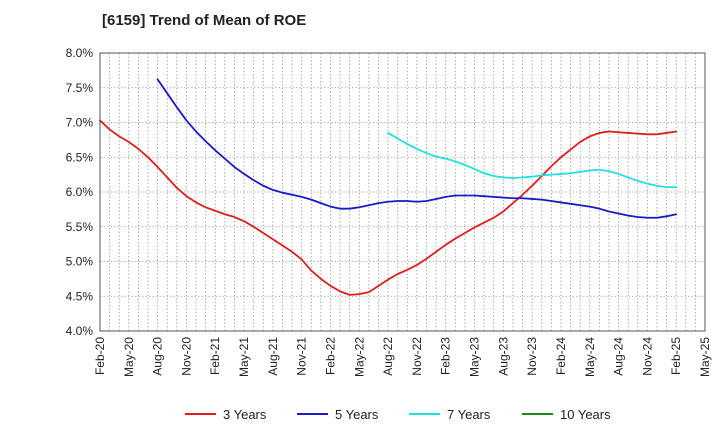  Describe the element at coordinates (676, 356) in the screenshot. I see `x-tick-label: Feb-25` at that location.